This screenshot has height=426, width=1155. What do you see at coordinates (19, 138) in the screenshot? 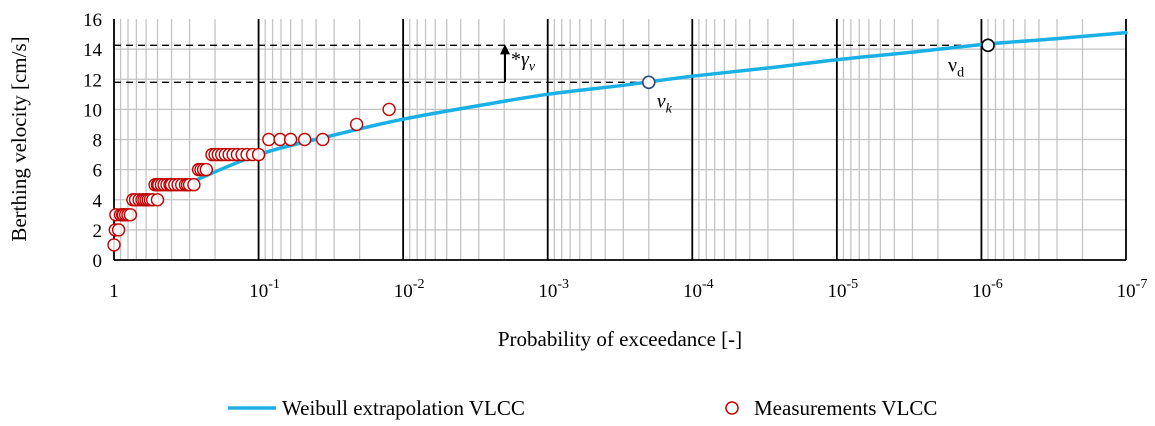
I see `y-axis-title: Berthing velocity [cm/s]` at bounding box center [19, 138].